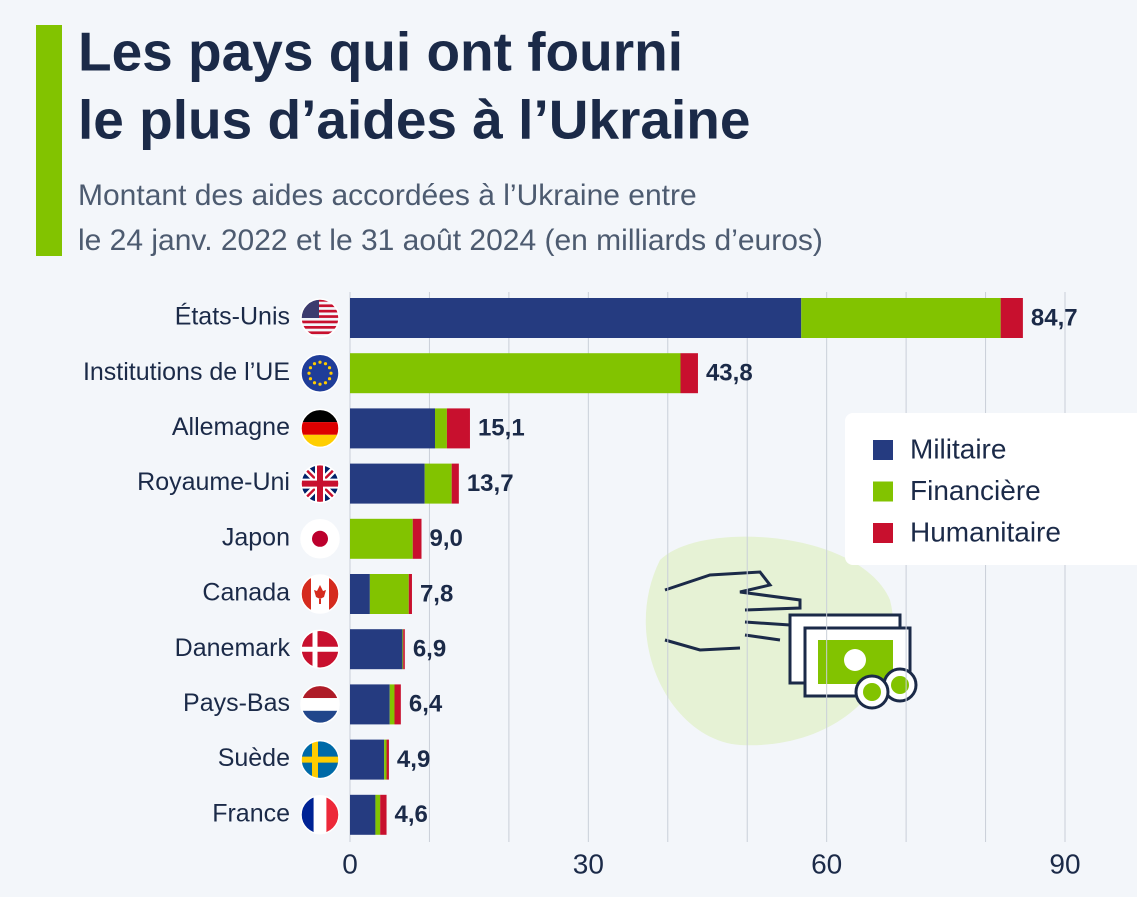 The image size is (1137, 897). What do you see at coordinates (588, 863) in the screenshot?
I see `x-tick-label: 30` at bounding box center [588, 863].